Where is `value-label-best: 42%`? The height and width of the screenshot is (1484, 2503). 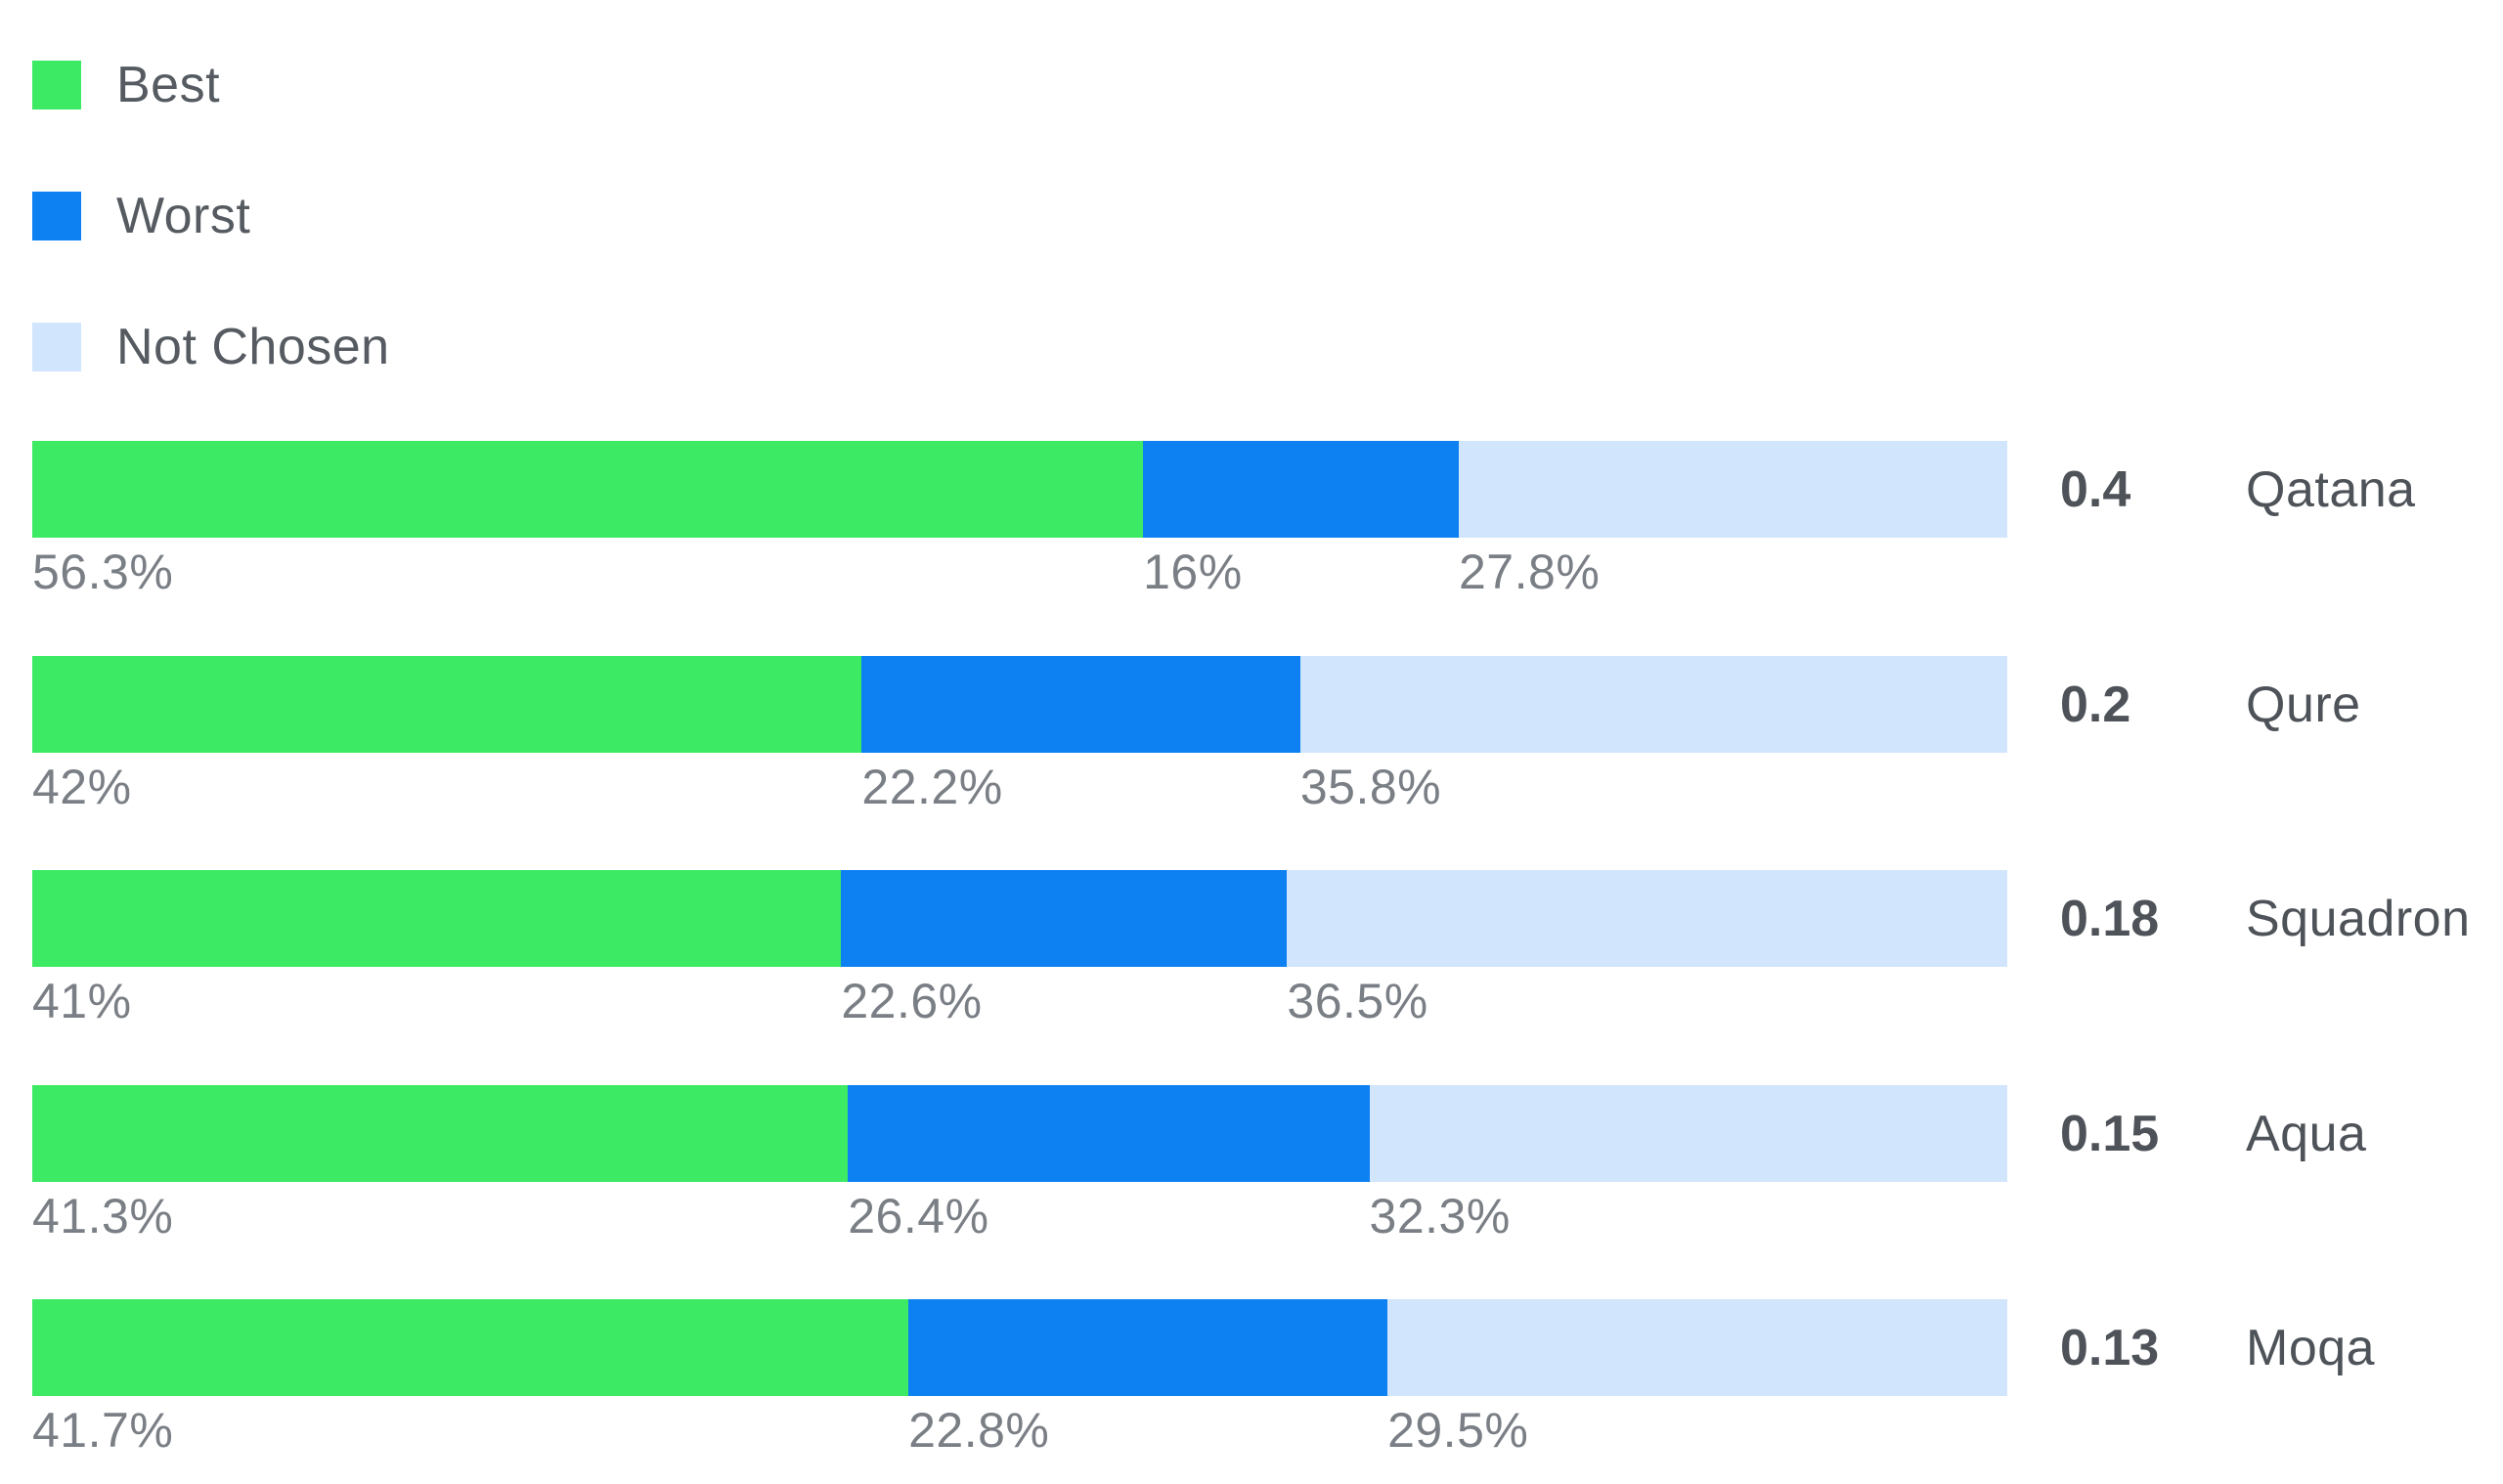
value-label-best: 42% is located at coordinates (82, 787).